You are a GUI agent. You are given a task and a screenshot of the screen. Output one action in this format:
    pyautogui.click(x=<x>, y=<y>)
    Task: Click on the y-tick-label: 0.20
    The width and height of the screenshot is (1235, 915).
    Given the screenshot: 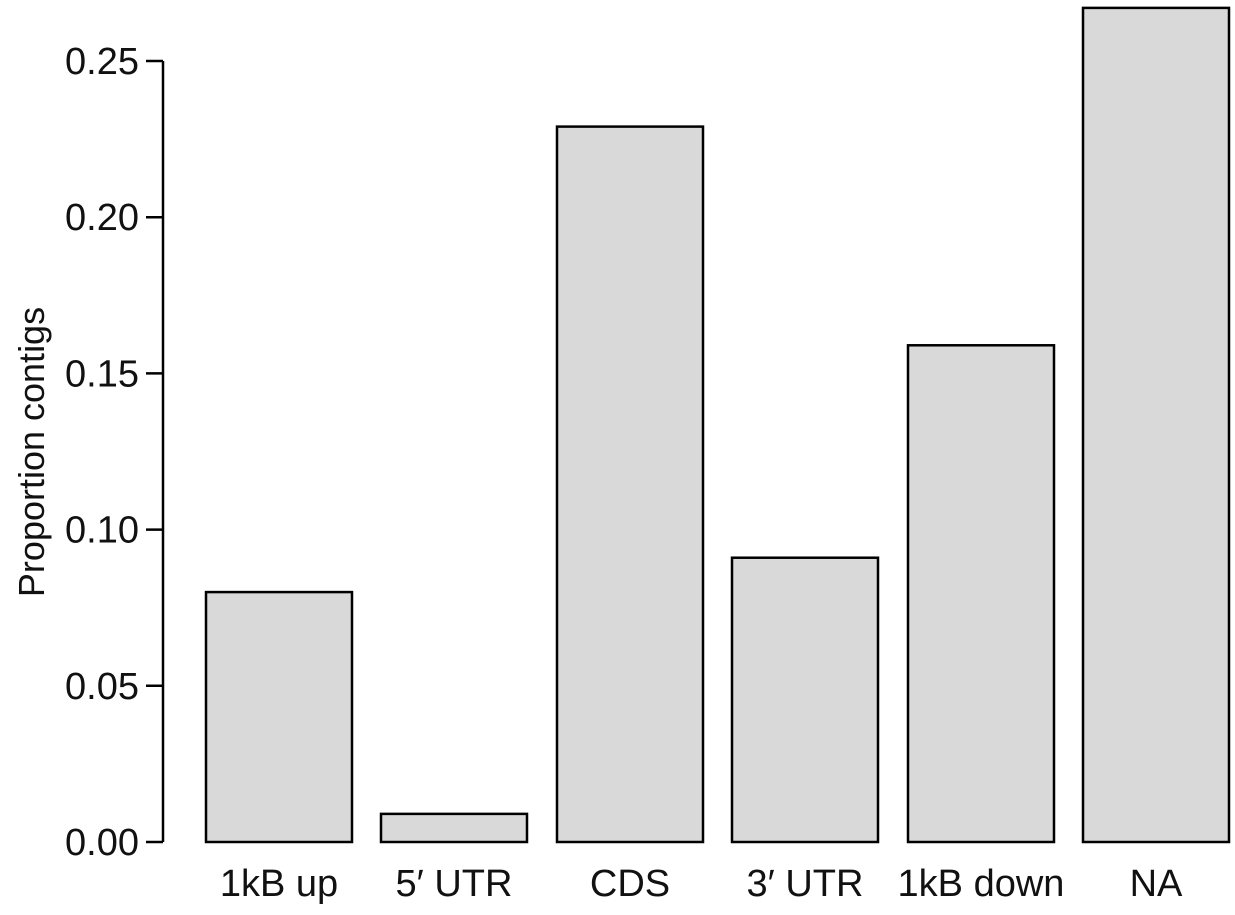 What is the action you would take?
    pyautogui.click(x=102, y=218)
    